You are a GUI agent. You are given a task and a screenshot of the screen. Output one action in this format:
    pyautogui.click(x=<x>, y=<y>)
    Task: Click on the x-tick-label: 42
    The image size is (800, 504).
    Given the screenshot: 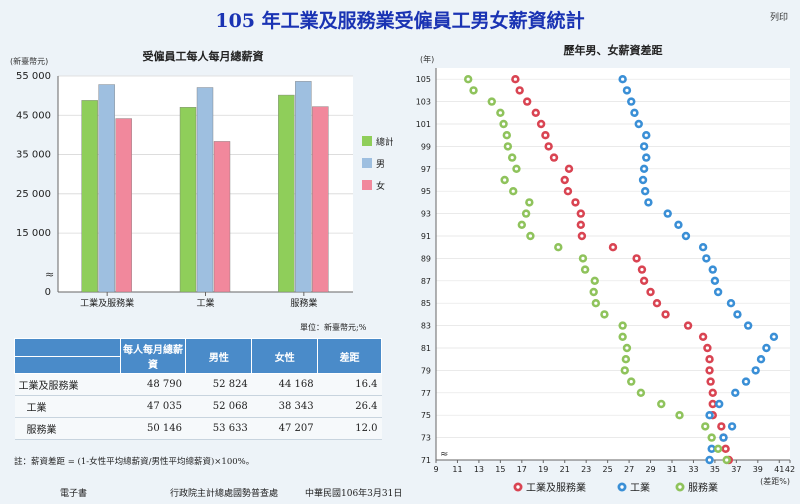 What is the action you would take?
    pyautogui.click(x=790, y=469)
    